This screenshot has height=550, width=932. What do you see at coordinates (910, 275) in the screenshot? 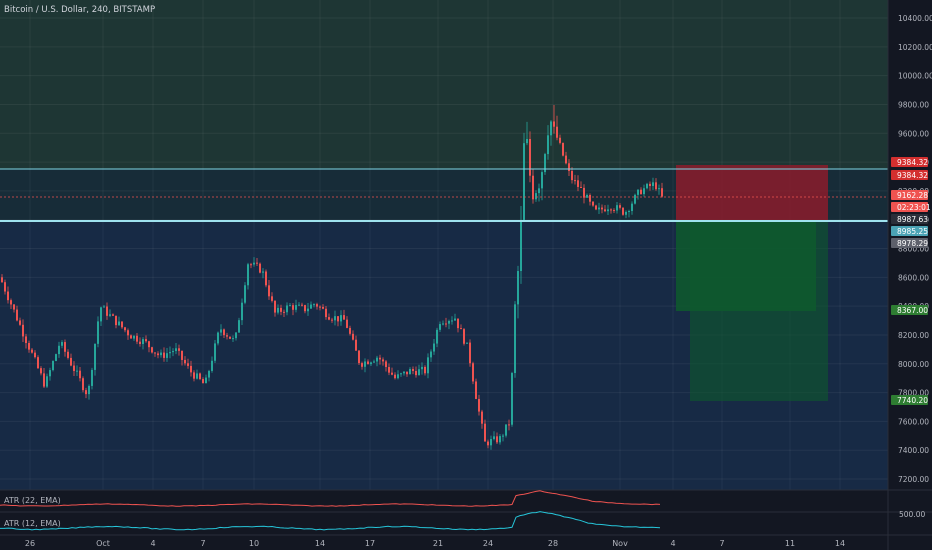
I see `price-axis-bg` at bounding box center [910, 275].